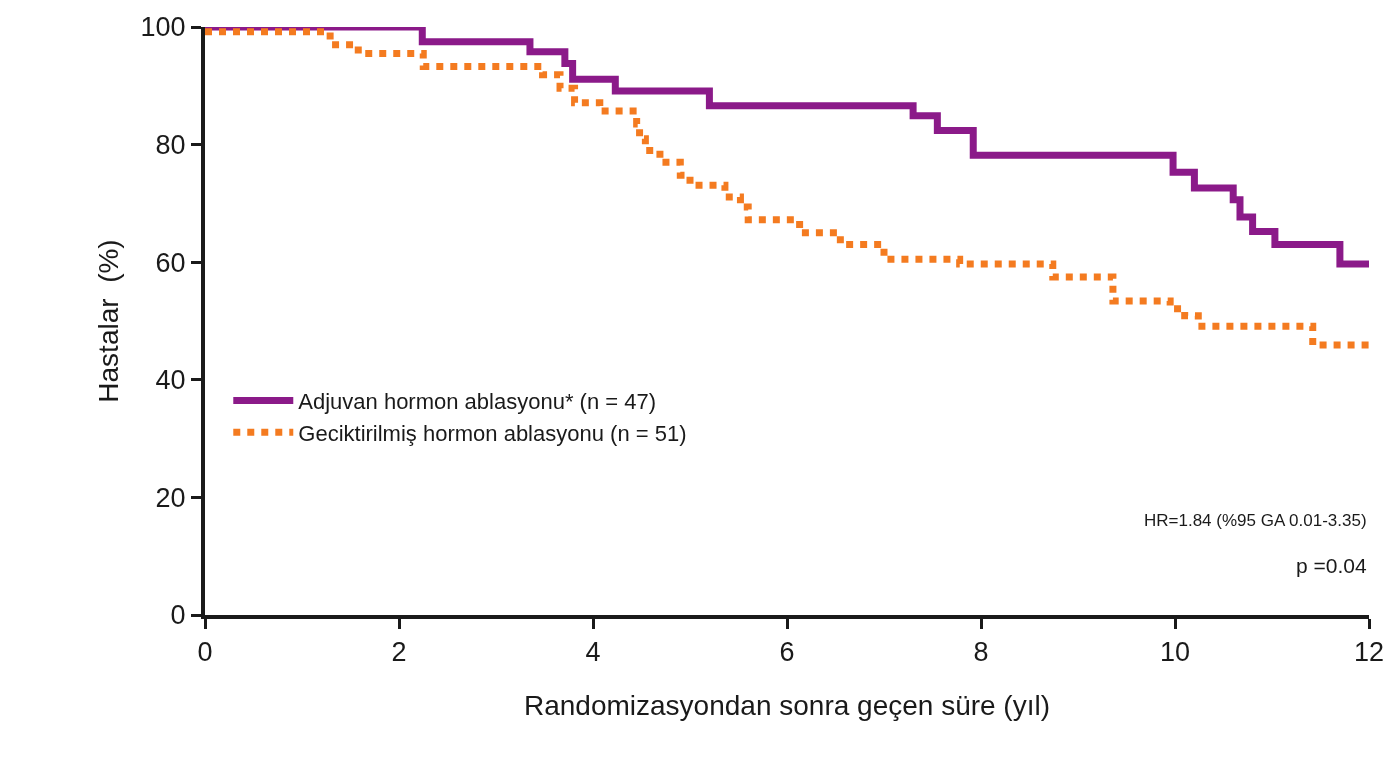  Describe the element at coordinates (981, 652) in the screenshot. I see `x-tick-label: 8` at that location.